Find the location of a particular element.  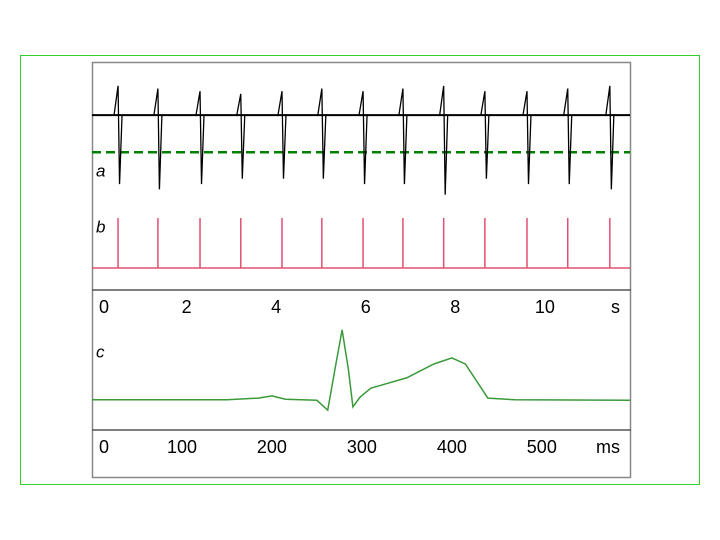

waveform is located at coordinates (361, 370).